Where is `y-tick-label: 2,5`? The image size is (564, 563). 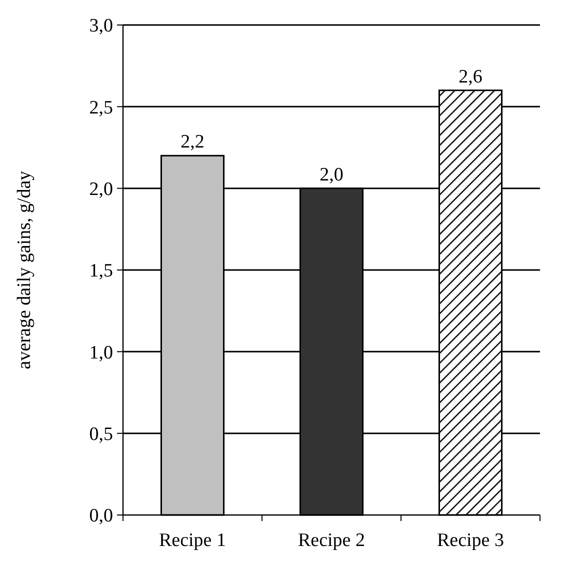 y-tick-label: 2,5 is located at coordinates (101, 107).